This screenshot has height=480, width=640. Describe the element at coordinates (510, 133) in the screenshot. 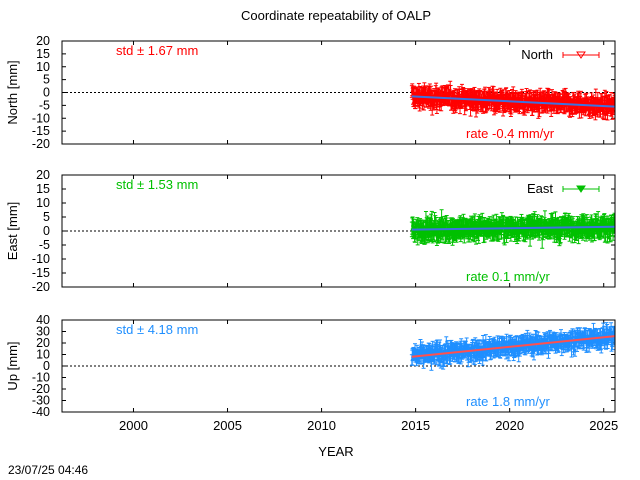

I see `north-rate-label: rate -0.4 mm/yr` at that location.